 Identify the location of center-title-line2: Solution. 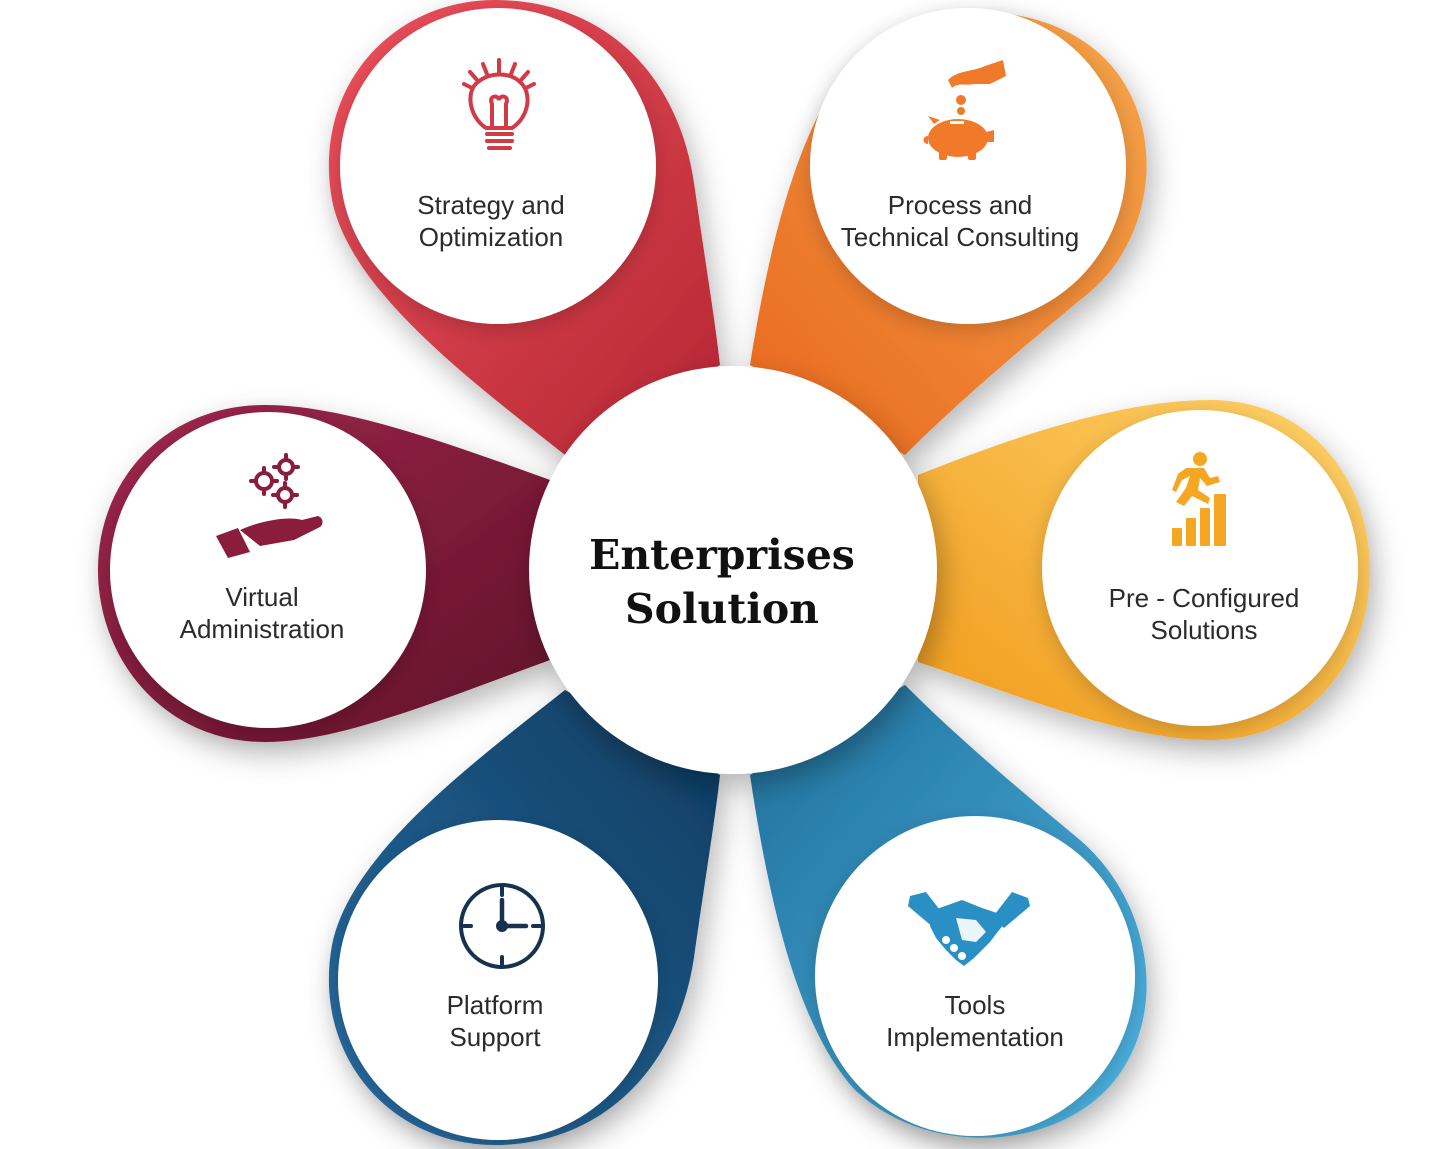
(721, 609).